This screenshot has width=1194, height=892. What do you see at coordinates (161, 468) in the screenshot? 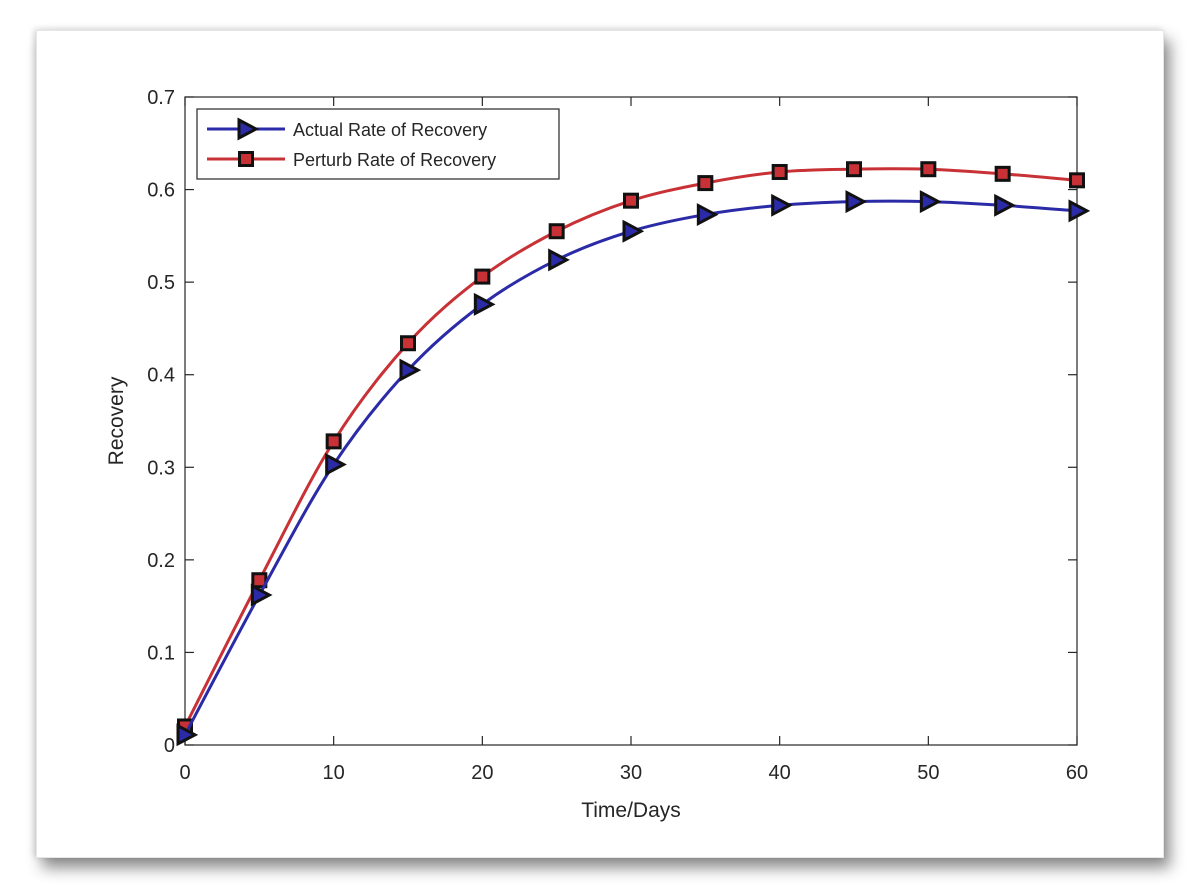
I see `y-tick-label: 0.3` at bounding box center [161, 468].